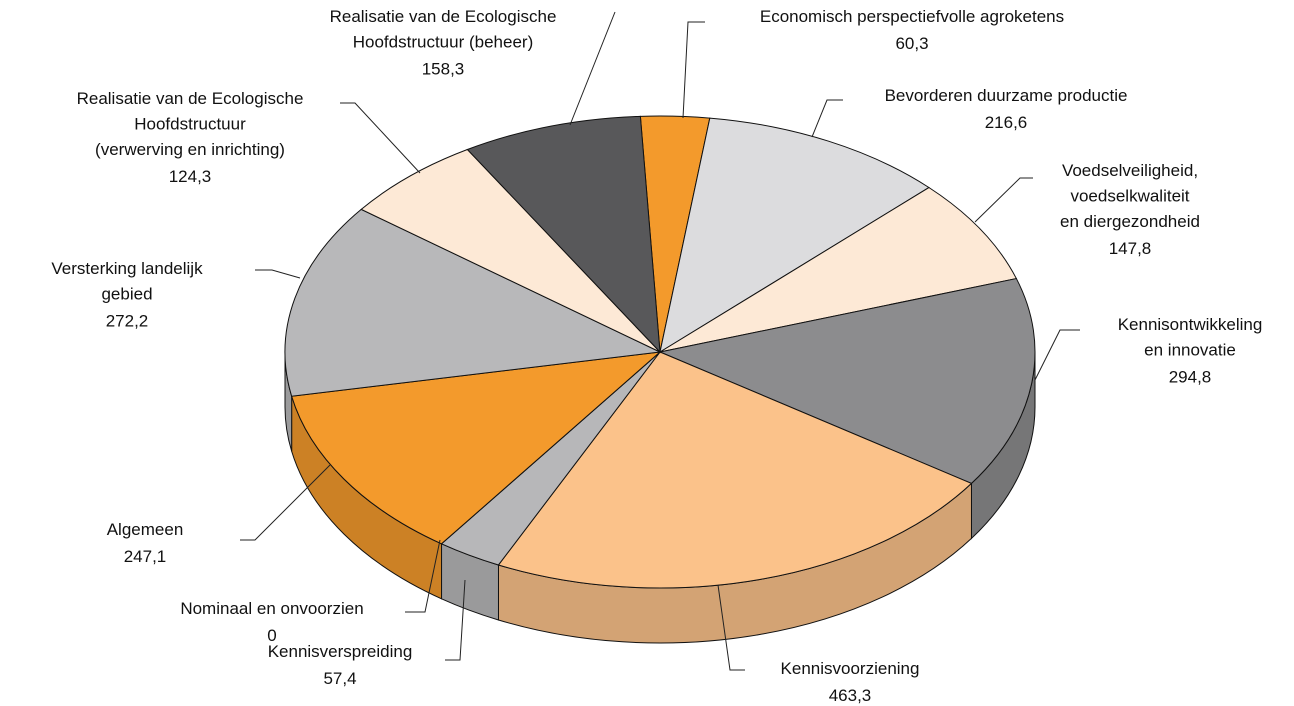 The image size is (1294, 706). Describe the element at coordinates (340, 651) in the screenshot. I see `slice-label: Kennisverspreiding` at that location.